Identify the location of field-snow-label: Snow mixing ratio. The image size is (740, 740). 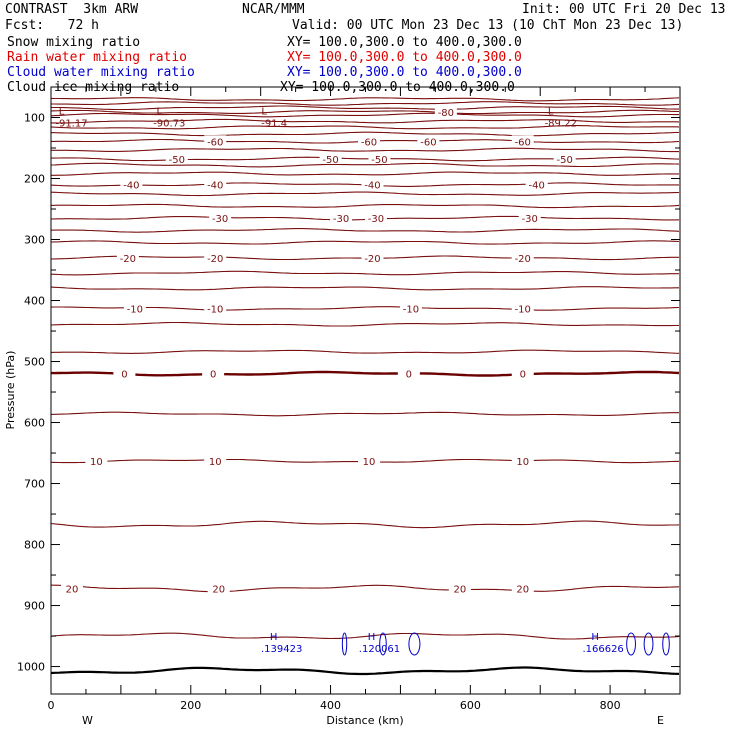
(74, 42).